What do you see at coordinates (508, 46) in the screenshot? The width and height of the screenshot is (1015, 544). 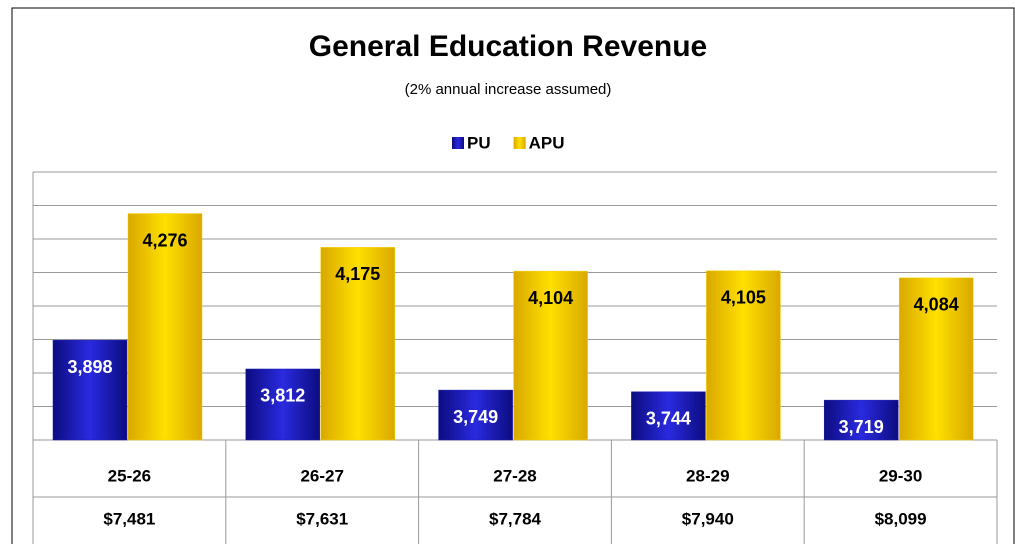 I see `chart-title: General Education Revenue` at bounding box center [508, 46].